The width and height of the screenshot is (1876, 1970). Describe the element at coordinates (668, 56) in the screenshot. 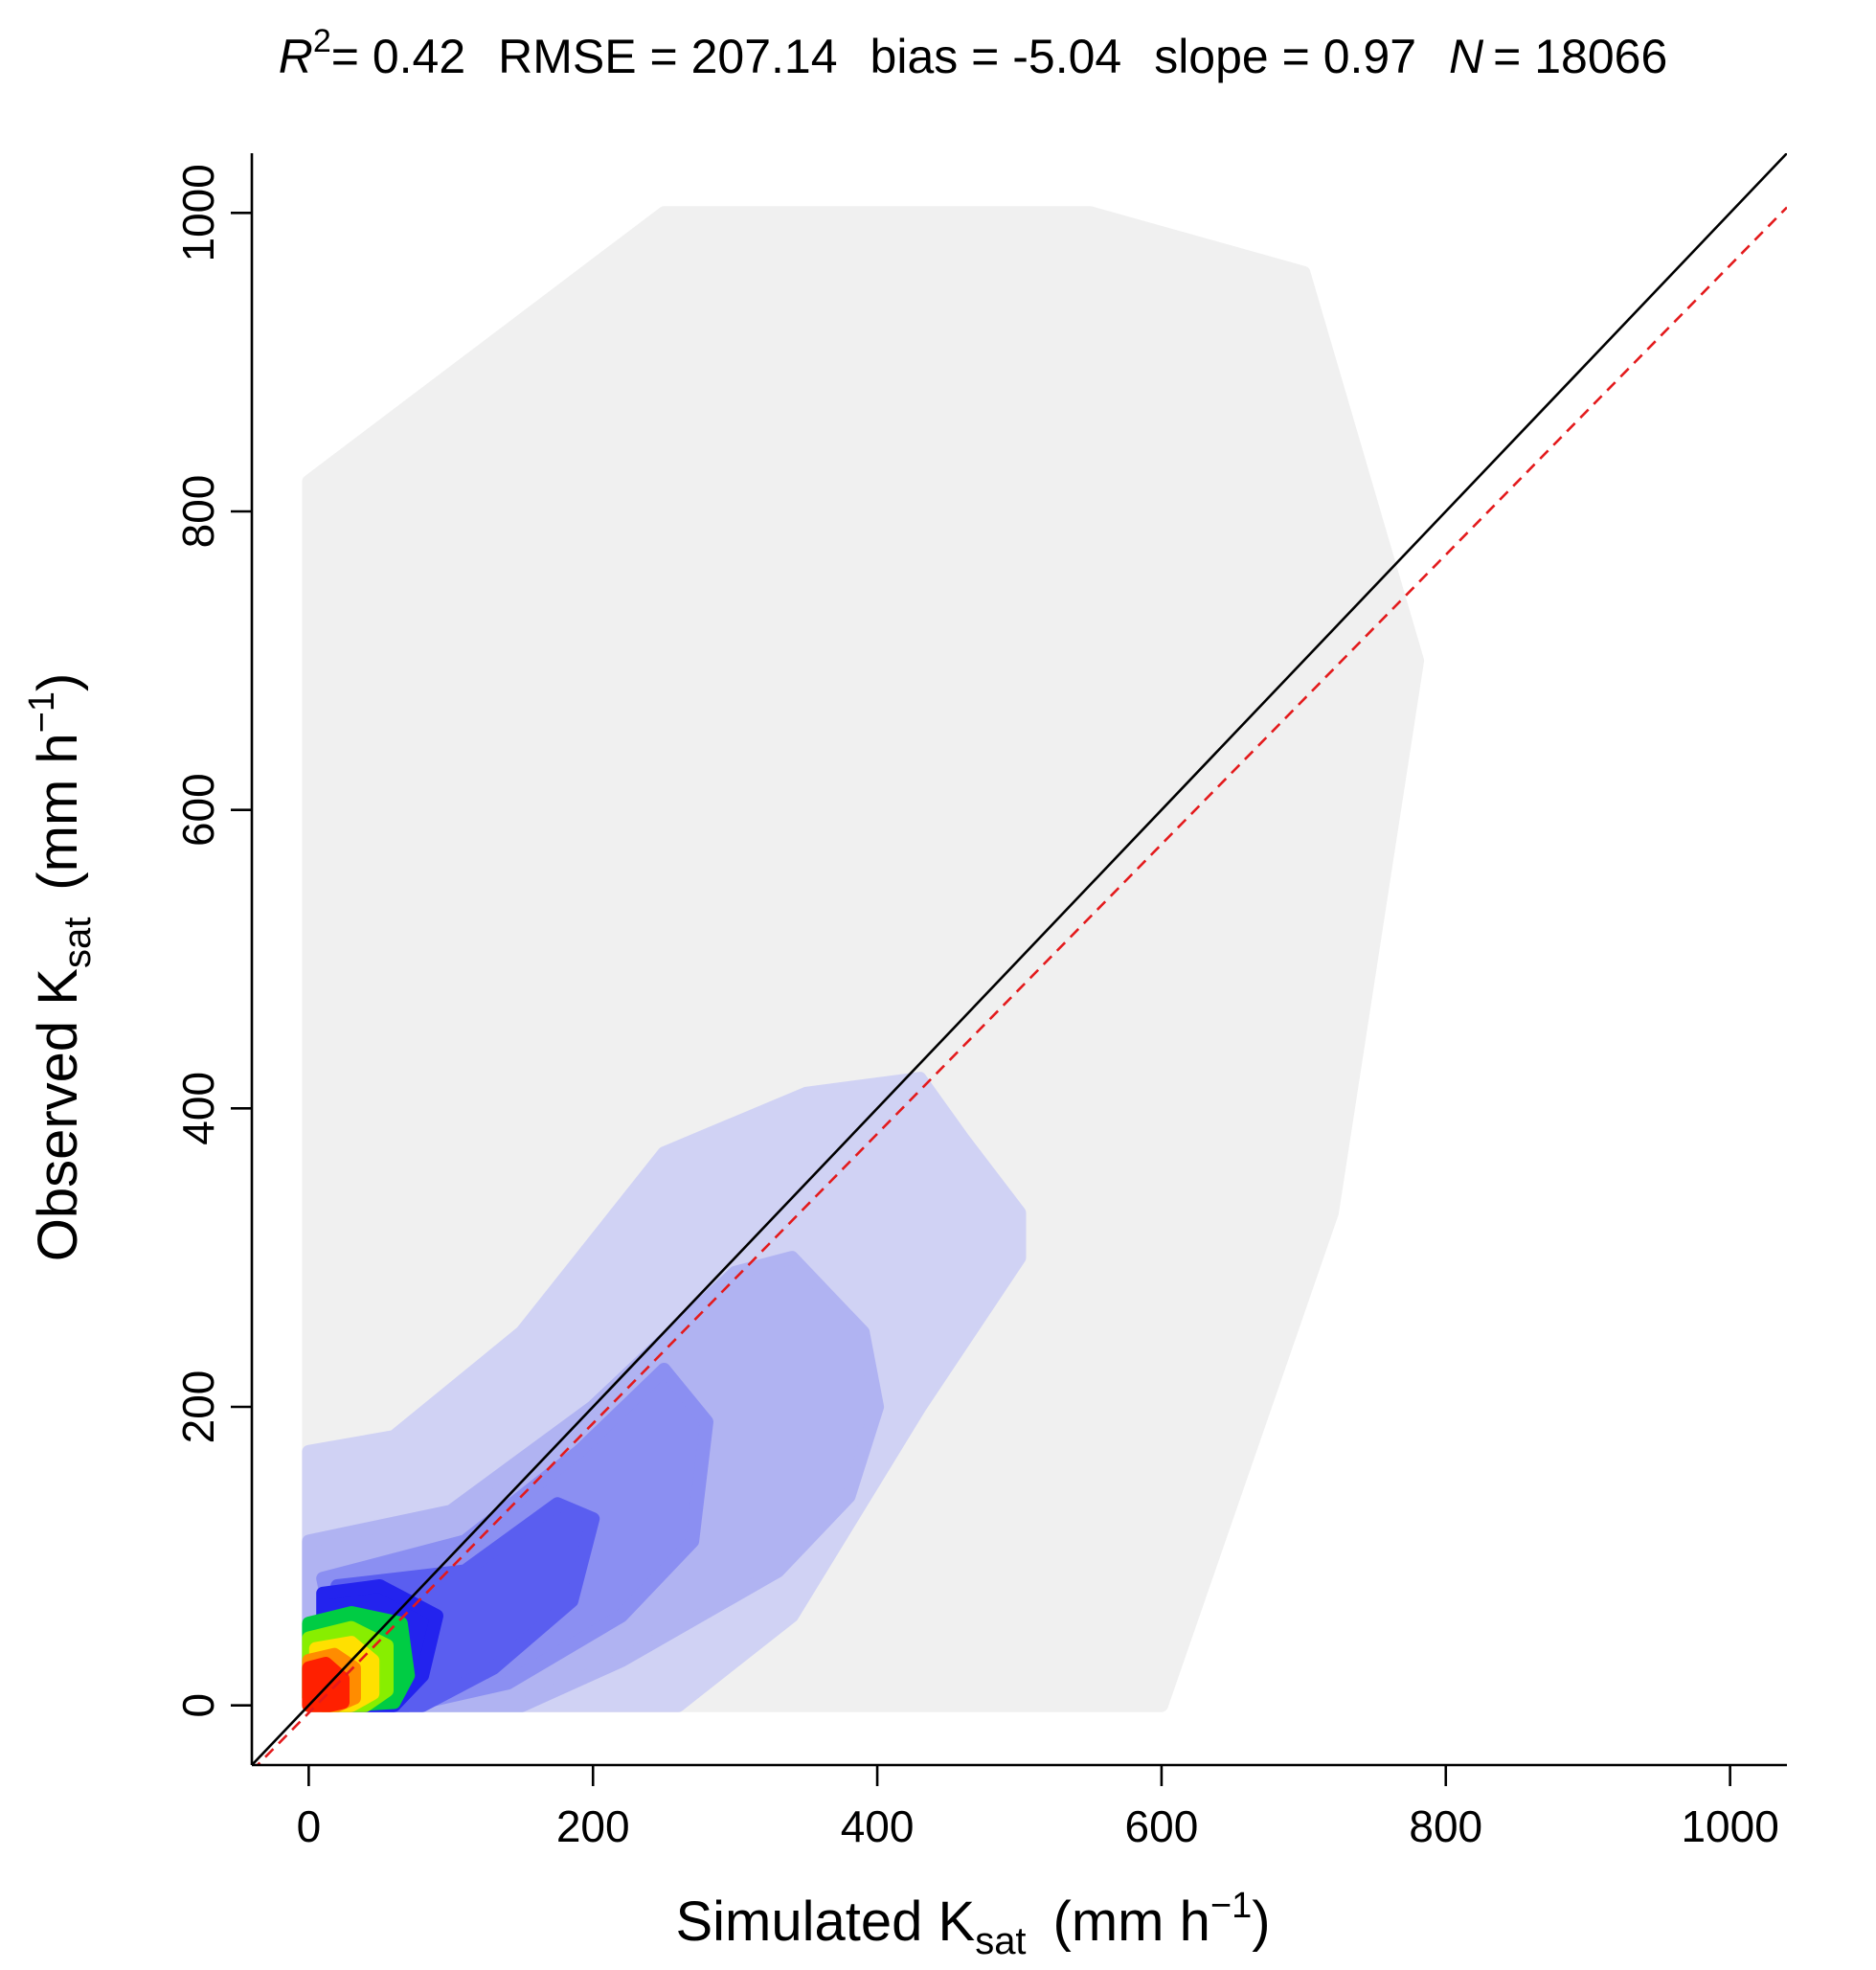

I see `rmse-stat: RMSE = 207.14` at that location.